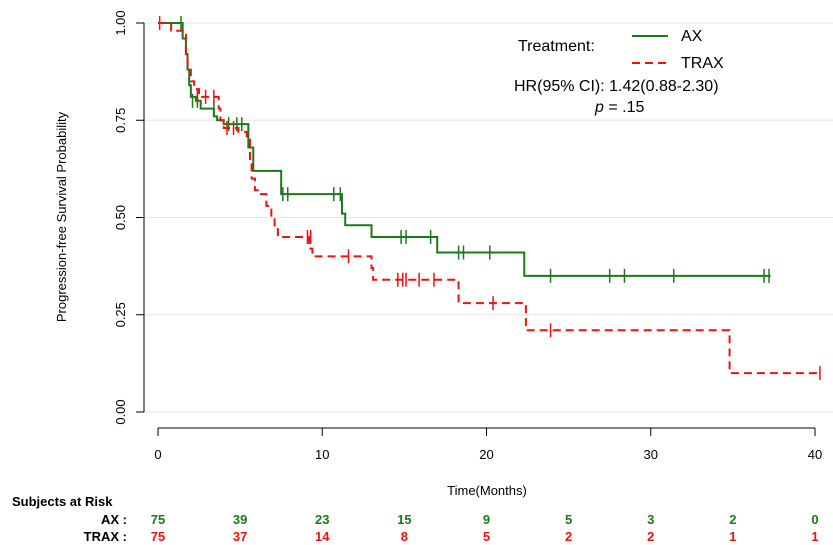 Image resolution: width=833 pixels, height=545 pixels. What do you see at coordinates (568, 519) in the screenshot?
I see `risk-value-ax: 5` at bounding box center [568, 519].